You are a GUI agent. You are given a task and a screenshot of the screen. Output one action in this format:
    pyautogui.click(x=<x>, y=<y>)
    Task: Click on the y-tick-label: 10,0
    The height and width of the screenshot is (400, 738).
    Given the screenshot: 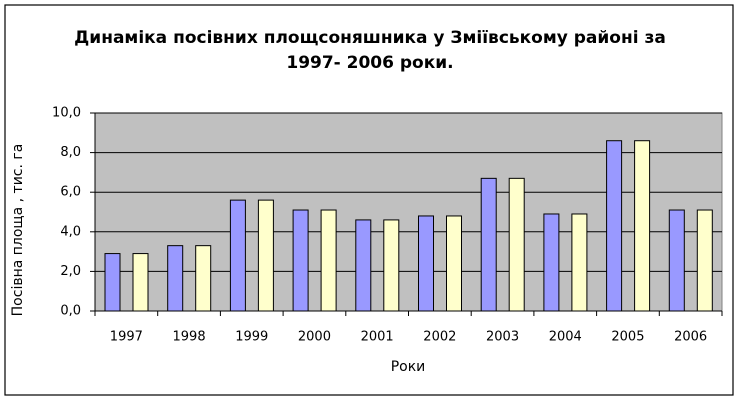 What is the action you would take?
    pyautogui.click(x=66, y=113)
    